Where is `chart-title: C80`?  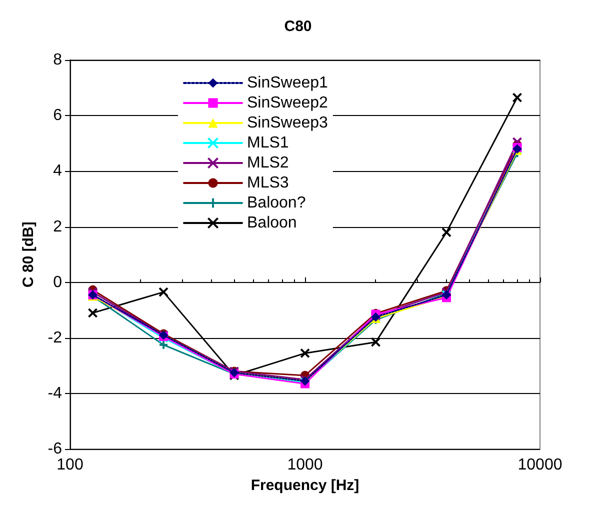 chart-title: C80 is located at coordinates (298, 26).